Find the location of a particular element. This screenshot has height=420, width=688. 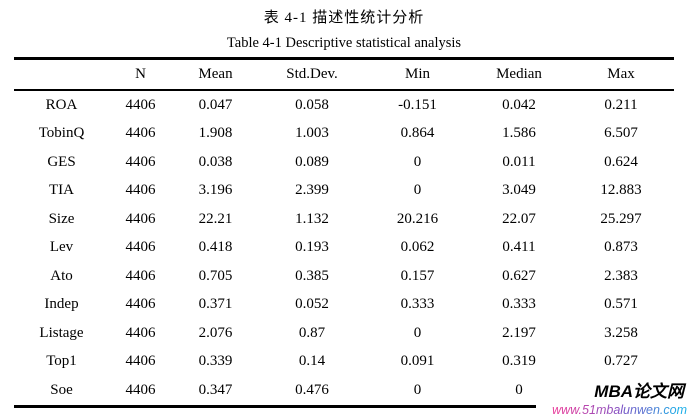

table-row-roa: ROA 4406 0.047 0.058 -0.151 0.042 0.211 is located at coordinates (344, 105).